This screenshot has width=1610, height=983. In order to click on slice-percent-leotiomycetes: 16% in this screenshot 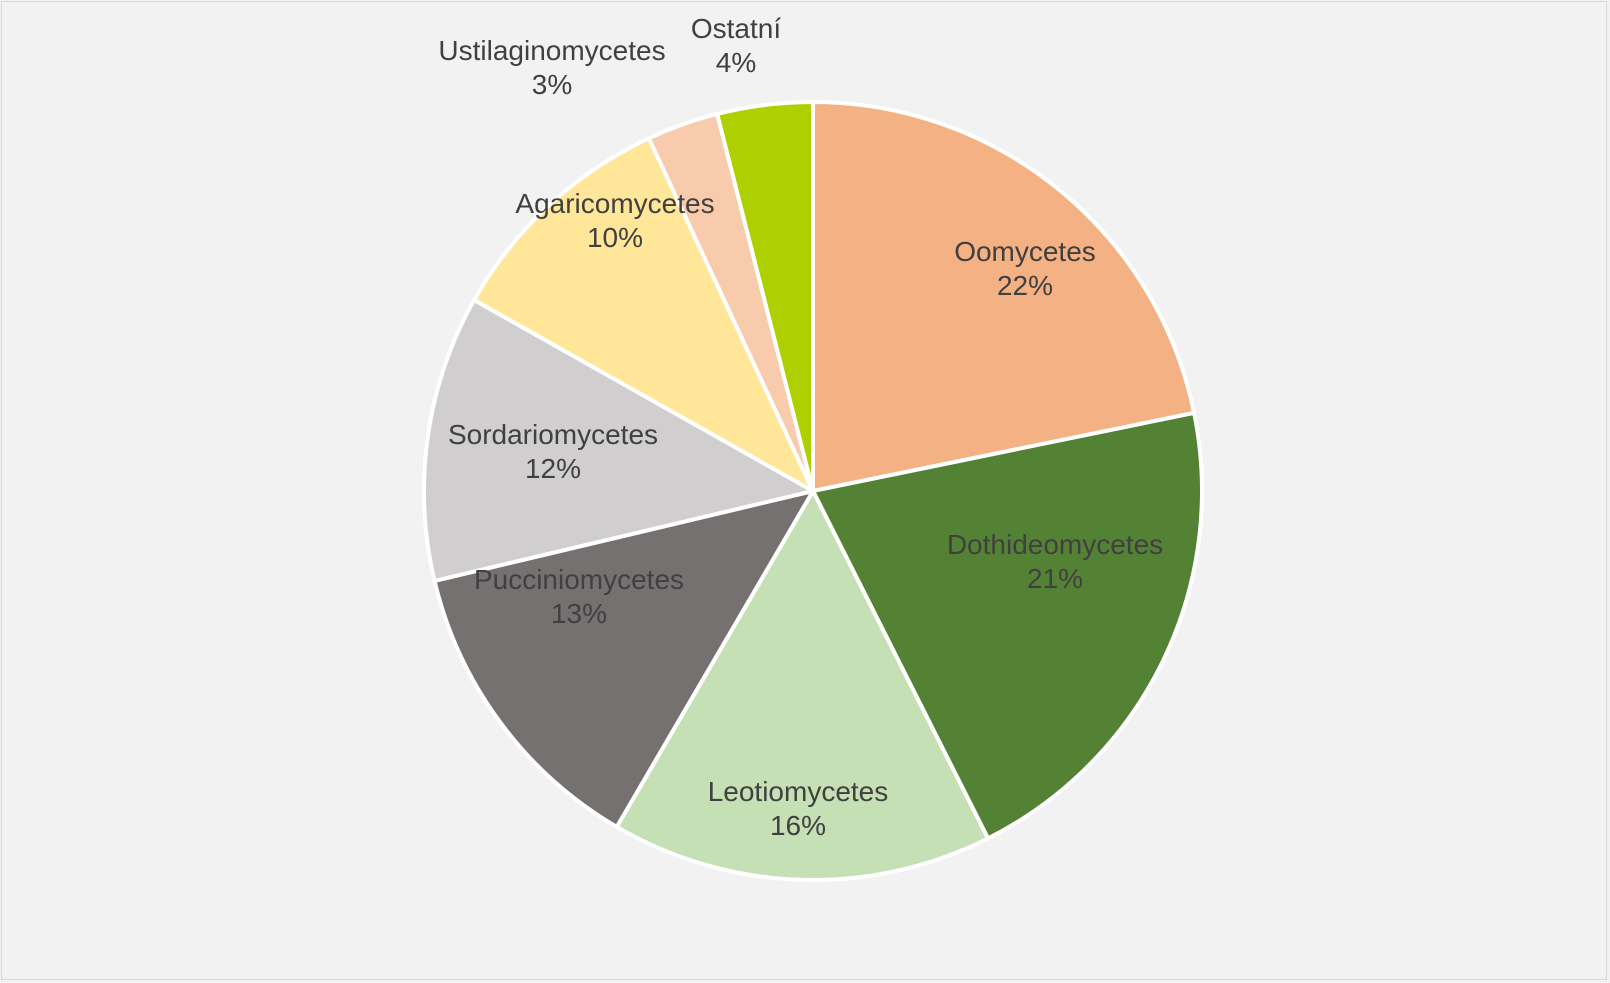, I will do `click(798, 825)`.